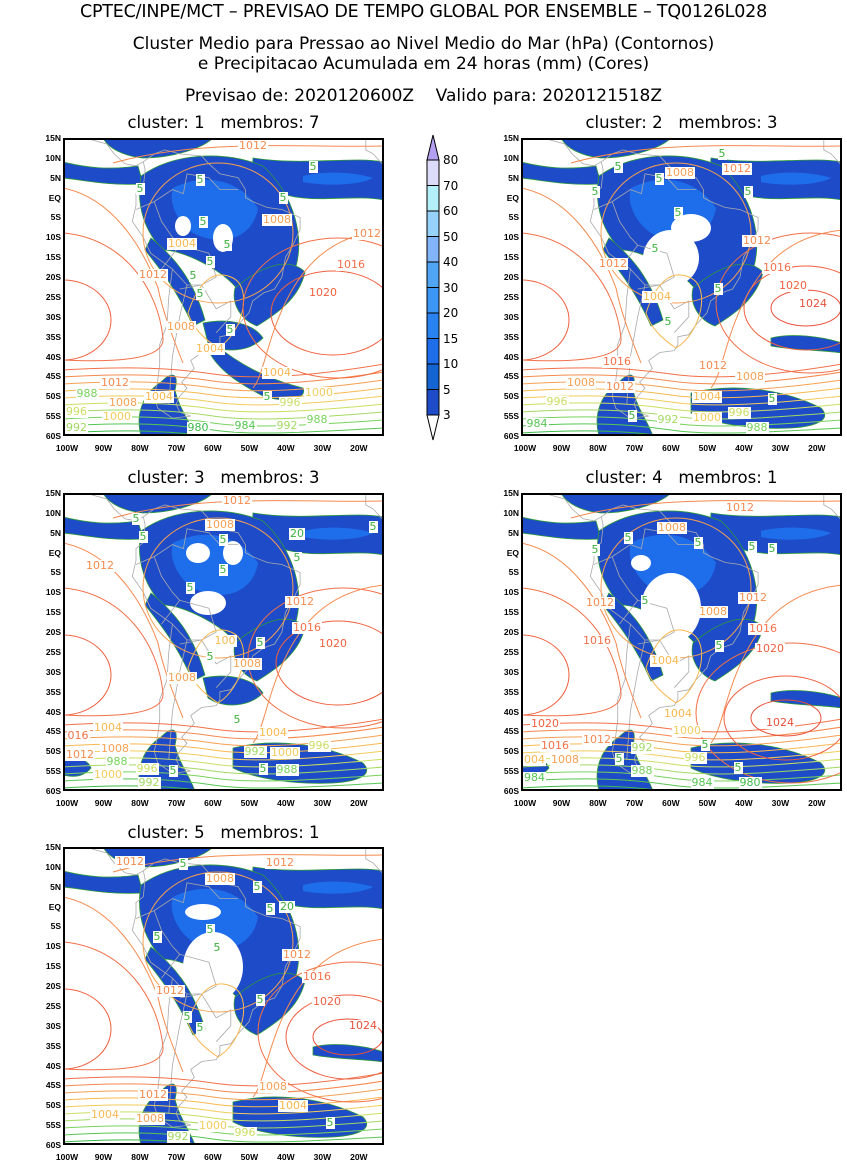 Image resolution: width=847 pixels, height=1162 pixels. What do you see at coordinates (511, 771) in the screenshot?
I see `latitude-tick-label: 55S` at bounding box center [511, 771].